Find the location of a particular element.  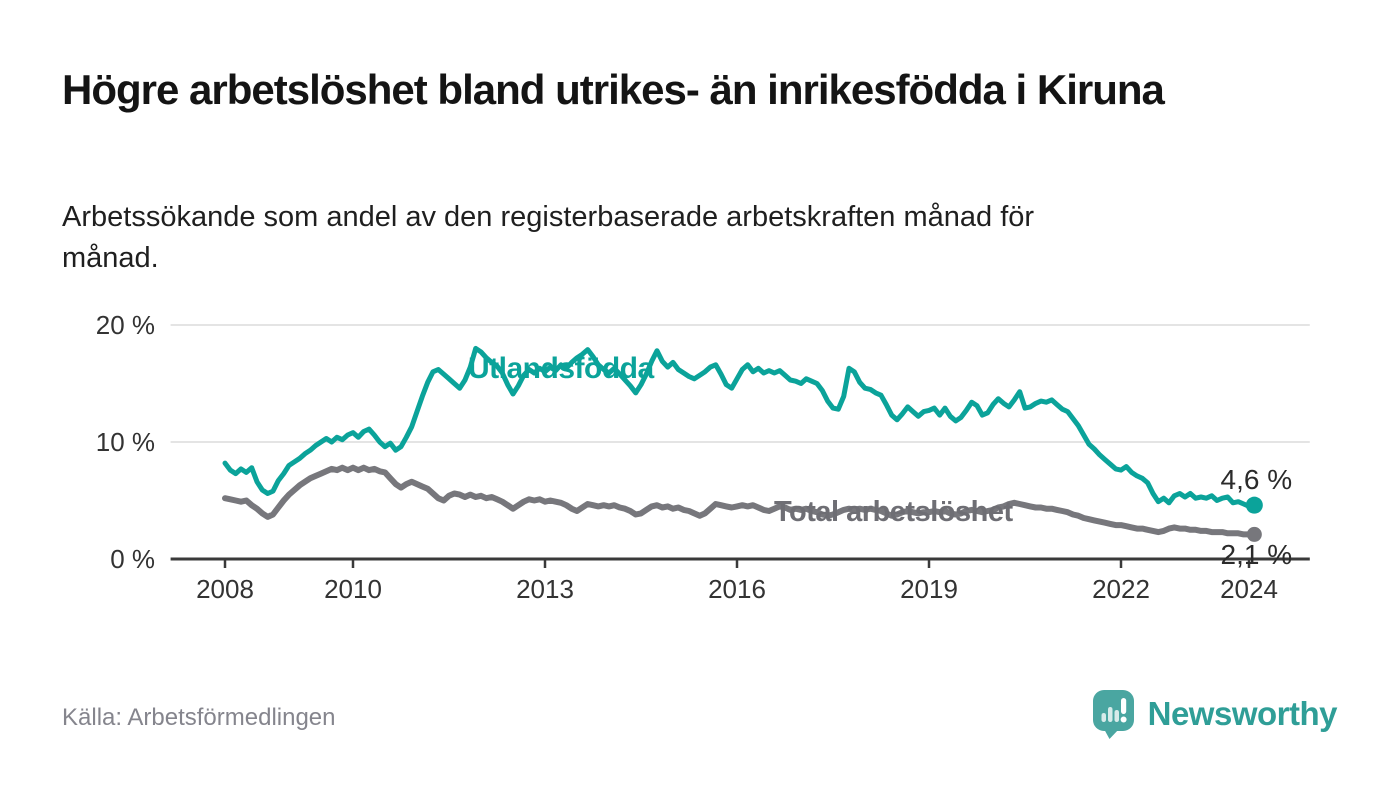

y-tick-label: 0 % is located at coordinates (132, 559).